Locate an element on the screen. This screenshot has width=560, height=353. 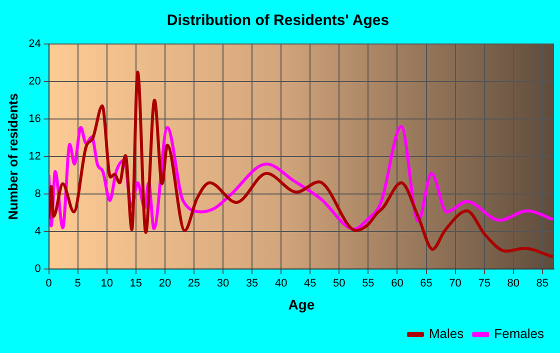
y-tick-label: 4 is located at coordinates (37, 232).